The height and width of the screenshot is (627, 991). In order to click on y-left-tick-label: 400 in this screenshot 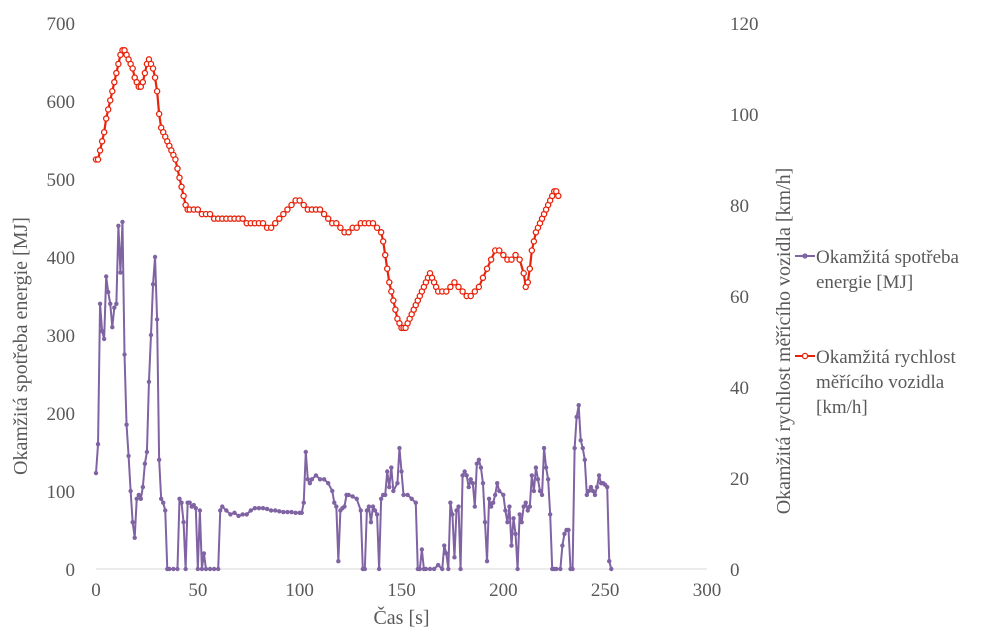, I will do `click(61, 258)`.